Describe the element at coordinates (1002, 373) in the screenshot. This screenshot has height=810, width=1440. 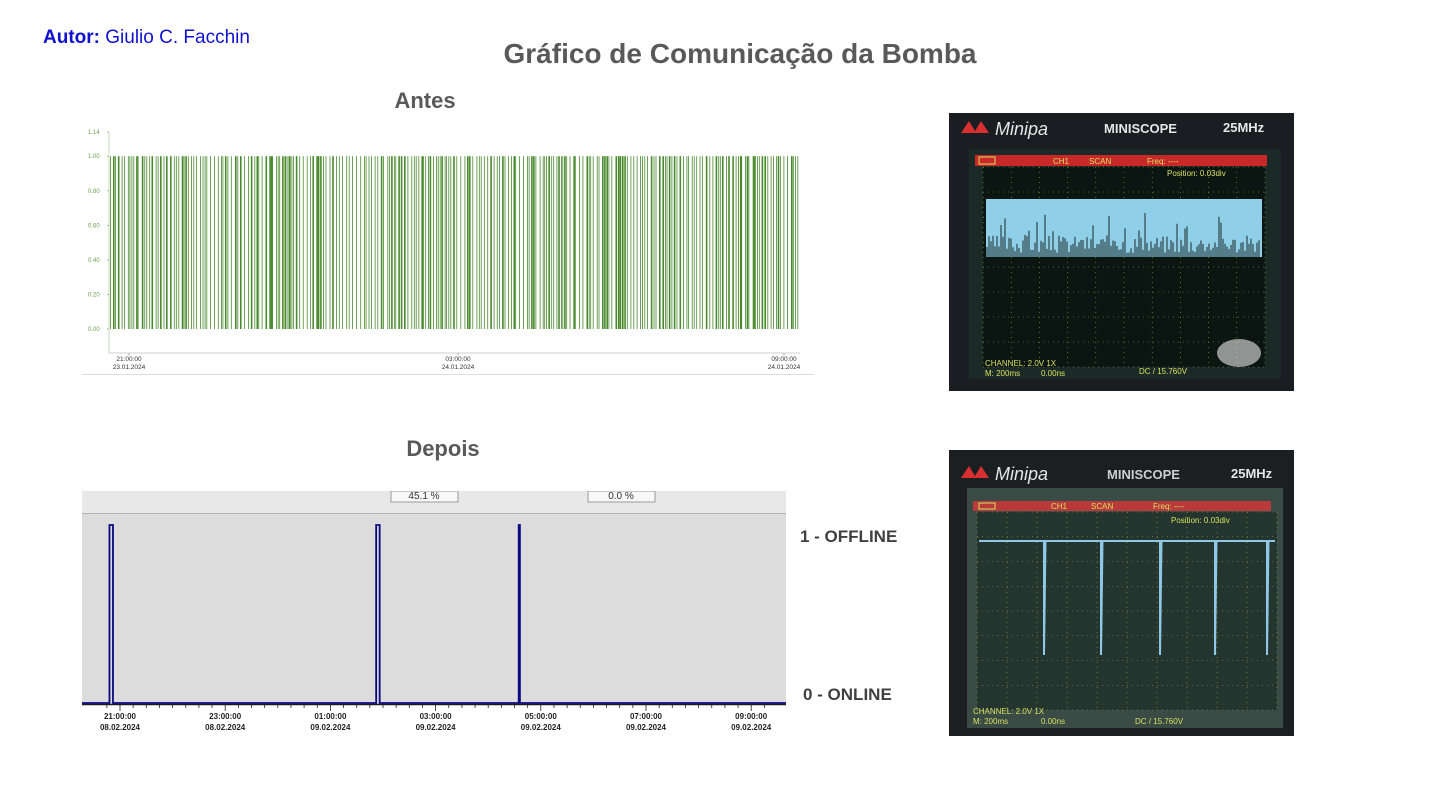
I see `scope-timebase: M: 200ms` at that location.